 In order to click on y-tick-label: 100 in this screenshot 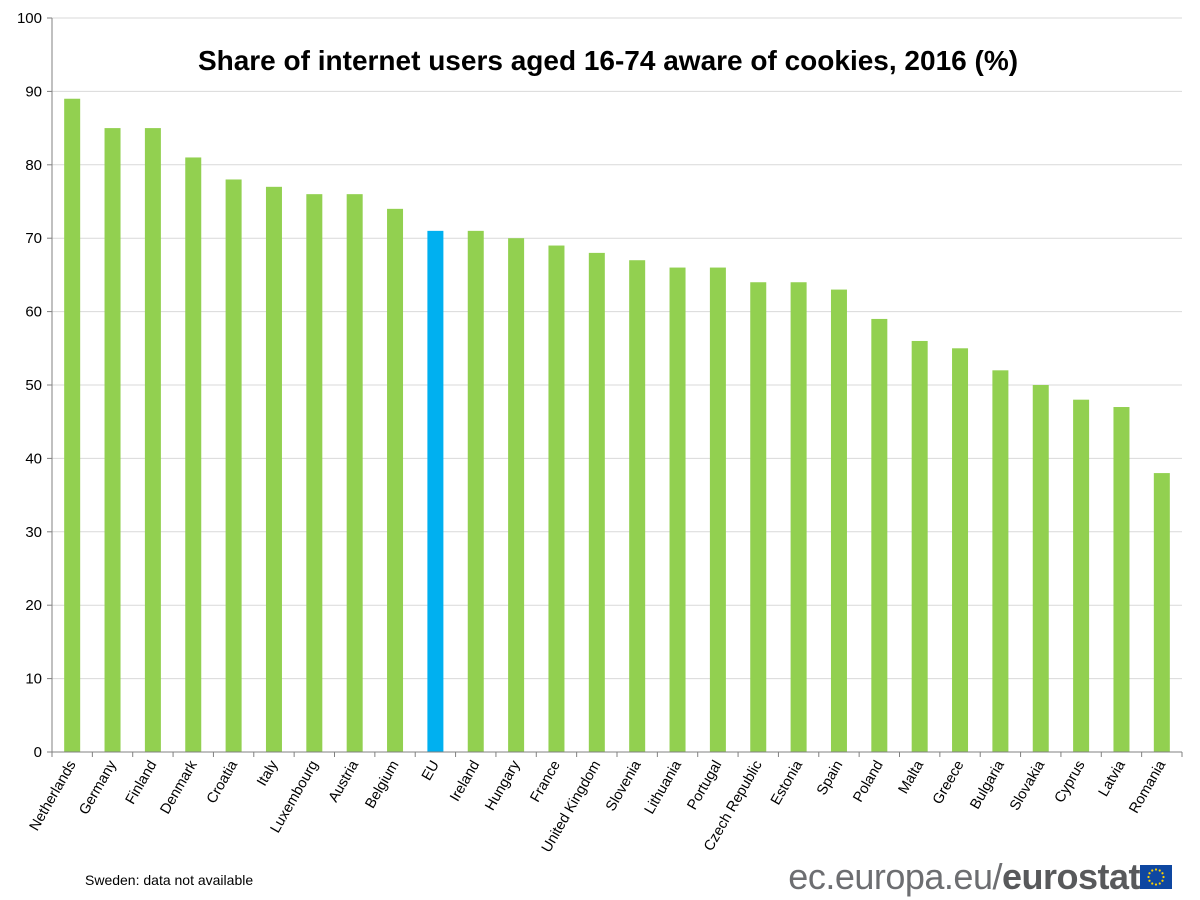, I will do `click(29, 18)`.